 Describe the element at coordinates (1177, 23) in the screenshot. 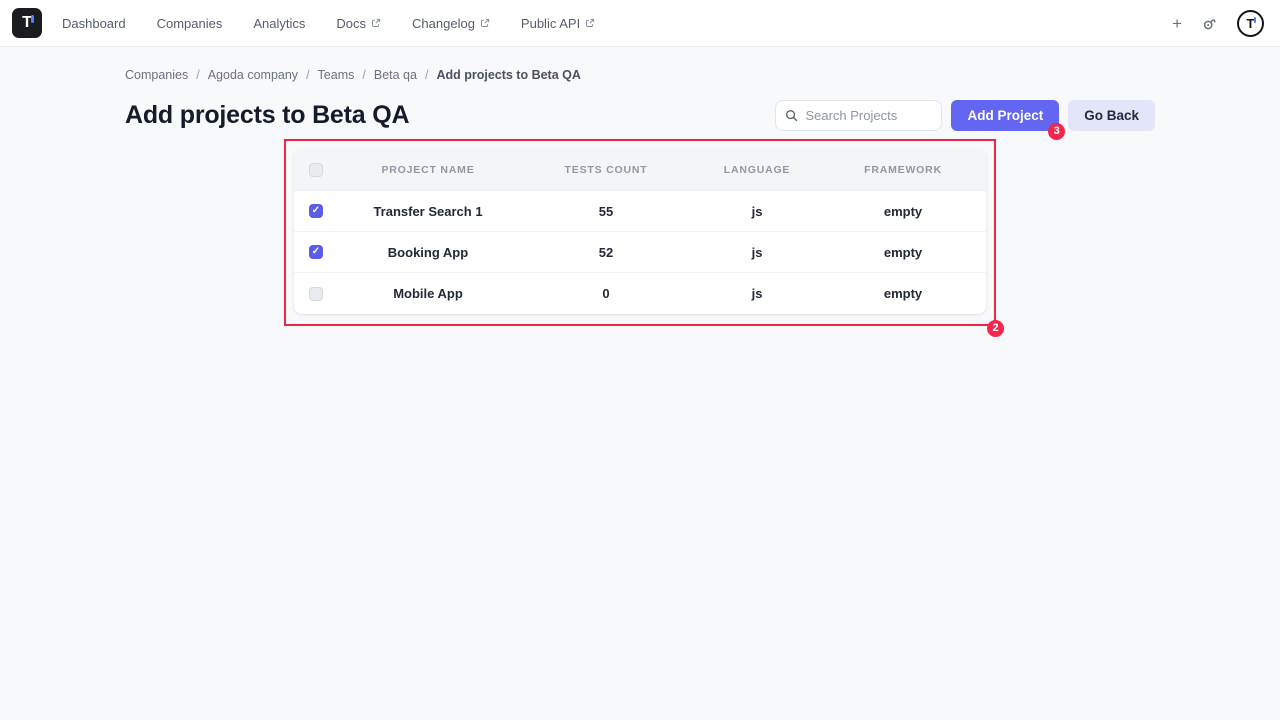

I see `plus-icon: +` at that location.